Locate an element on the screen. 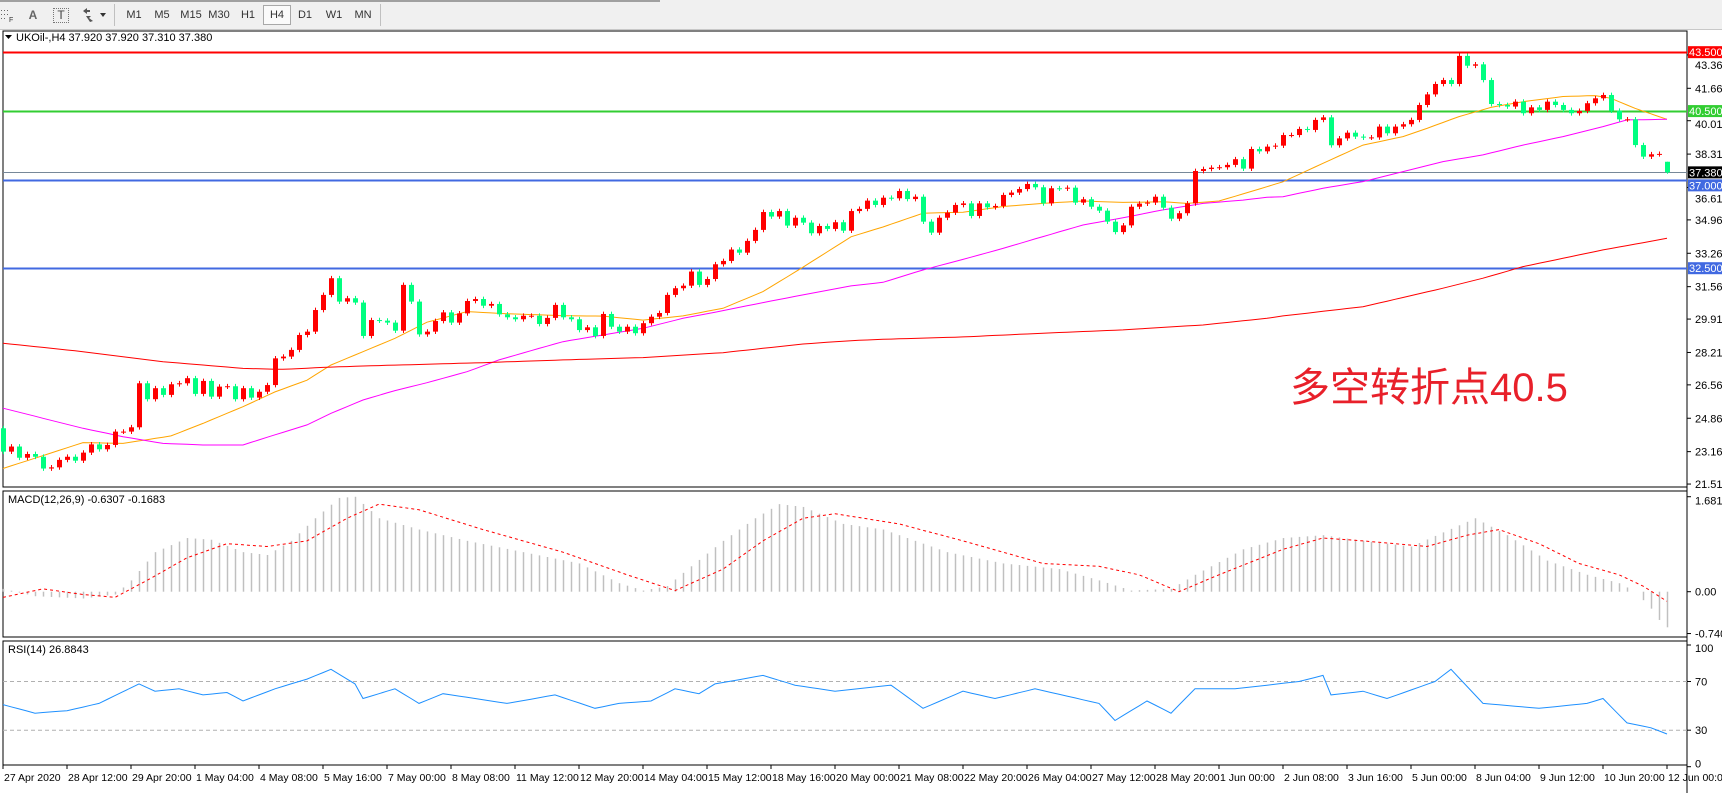  timeframe-m15-button: M15 is located at coordinates (191, 15).